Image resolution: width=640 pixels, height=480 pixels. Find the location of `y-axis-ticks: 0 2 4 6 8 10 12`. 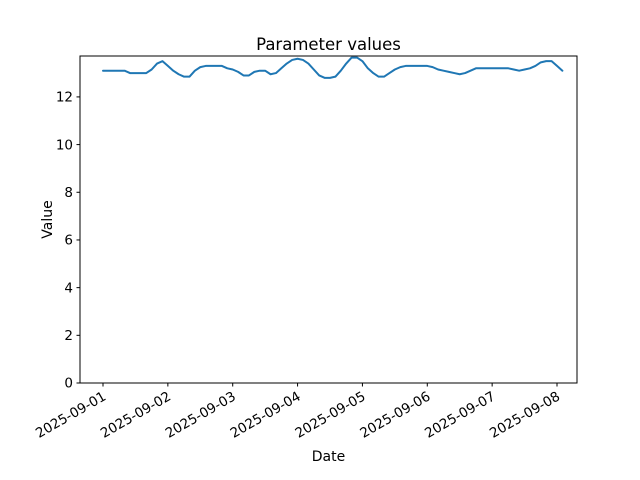

y-axis-ticks: 0 2 4 6 8 10 12 is located at coordinates (68, 241).